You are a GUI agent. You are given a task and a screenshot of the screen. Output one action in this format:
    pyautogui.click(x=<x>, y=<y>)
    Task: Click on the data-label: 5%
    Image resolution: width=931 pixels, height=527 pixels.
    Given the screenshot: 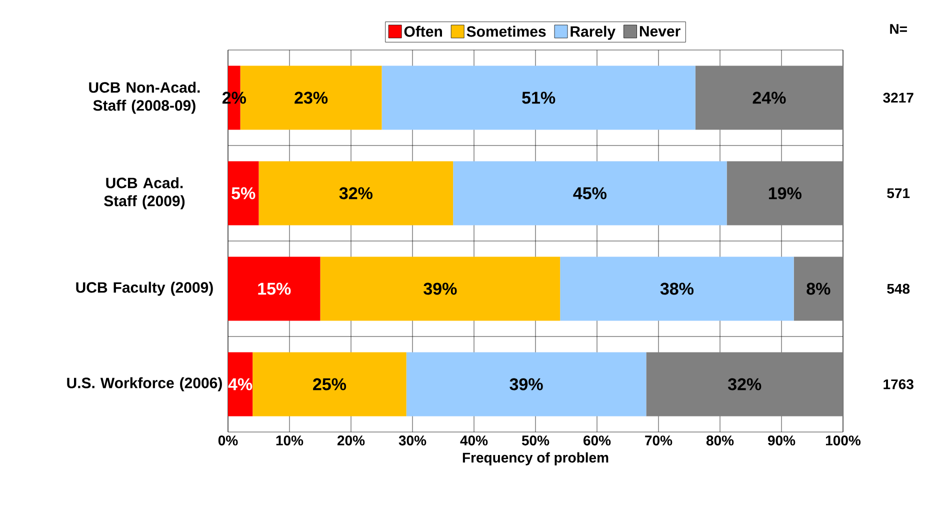 What is the action you would take?
    pyautogui.click(x=244, y=193)
    